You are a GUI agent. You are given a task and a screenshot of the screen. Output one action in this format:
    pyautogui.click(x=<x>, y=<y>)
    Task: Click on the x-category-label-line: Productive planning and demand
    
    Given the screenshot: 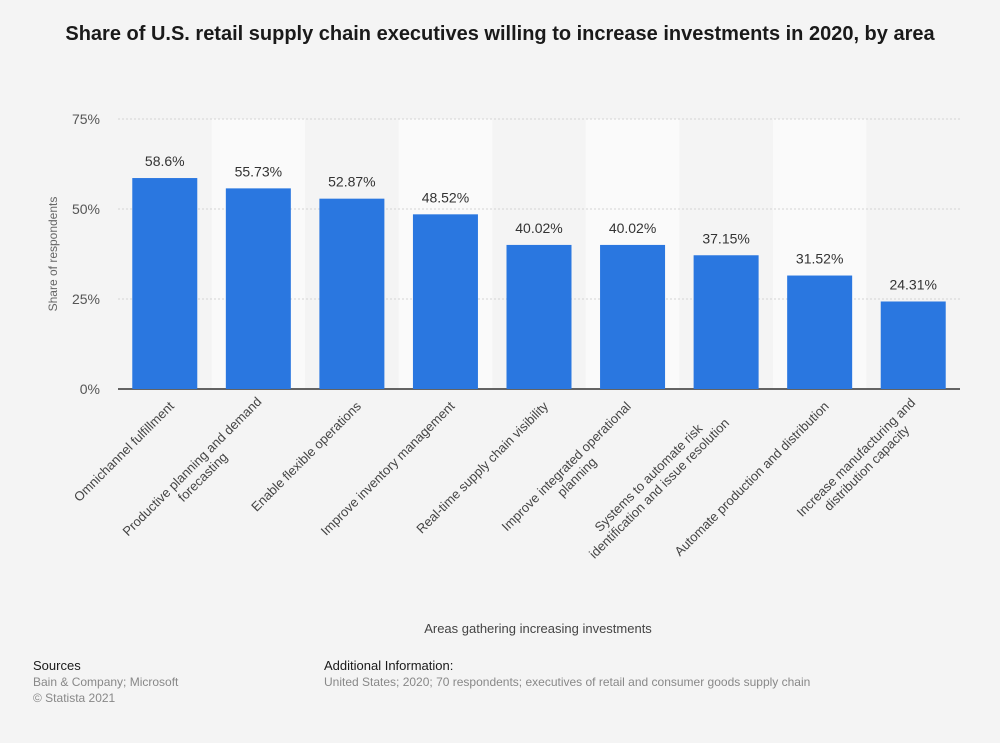 What is the action you would take?
    pyautogui.click(x=191, y=466)
    